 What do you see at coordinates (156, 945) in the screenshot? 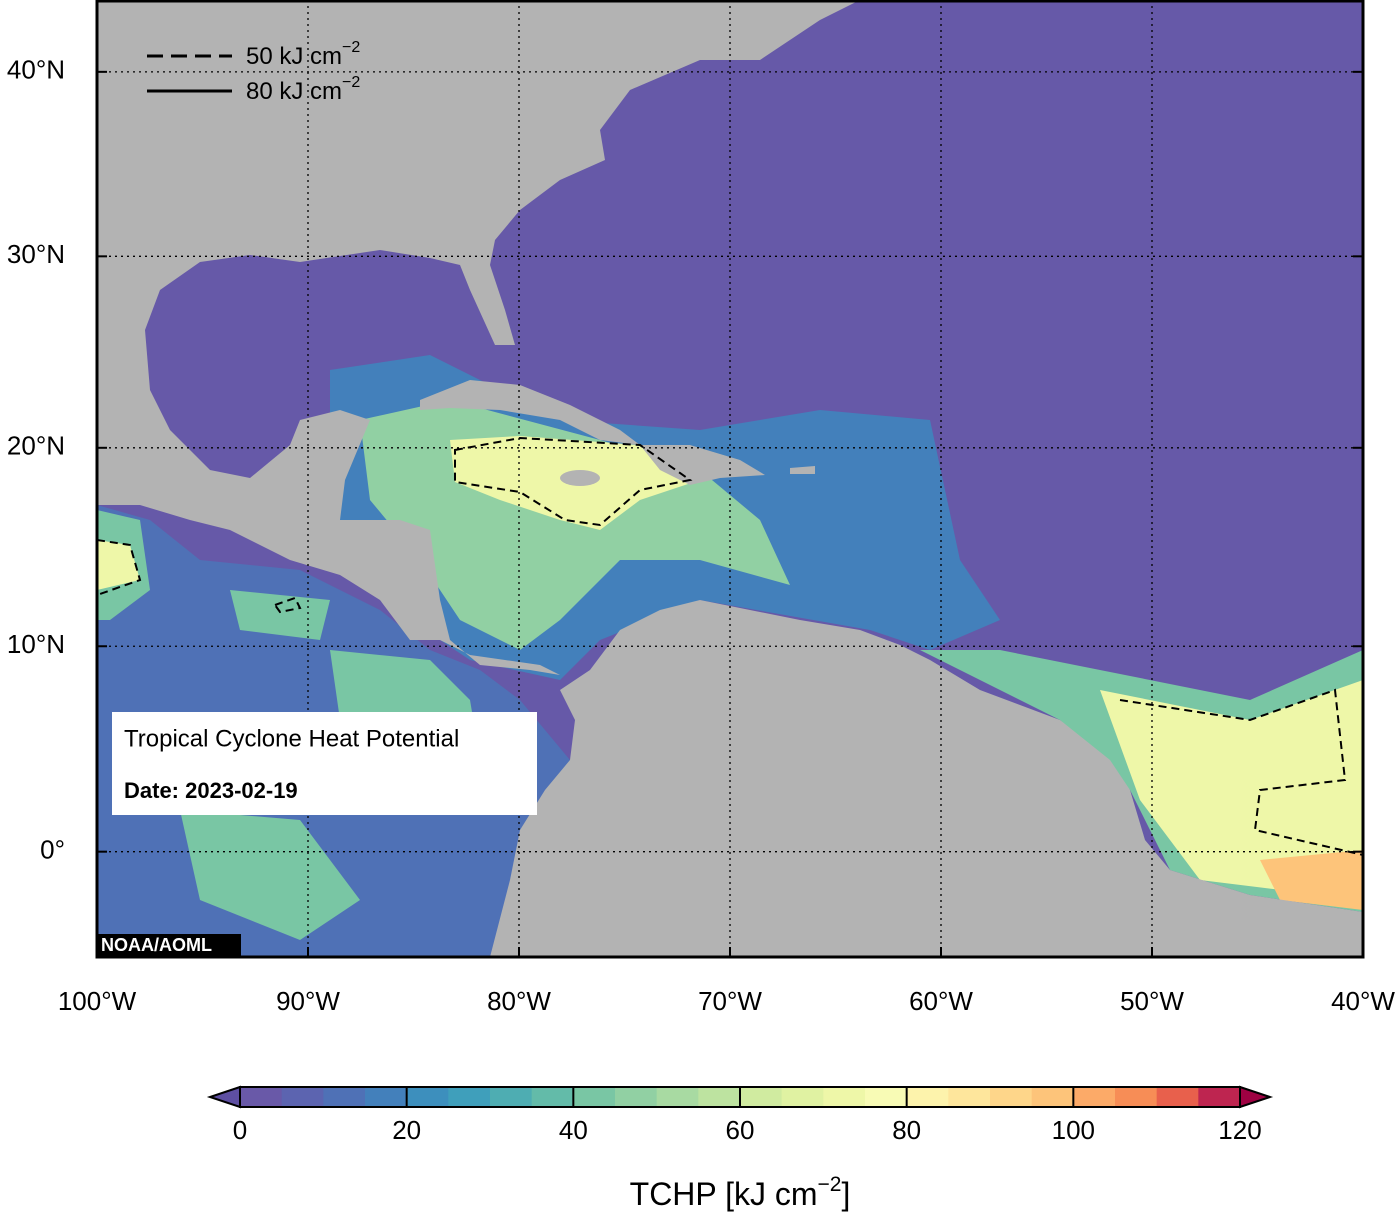
I see `credit: NOAA/AOML` at bounding box center [156, 945].